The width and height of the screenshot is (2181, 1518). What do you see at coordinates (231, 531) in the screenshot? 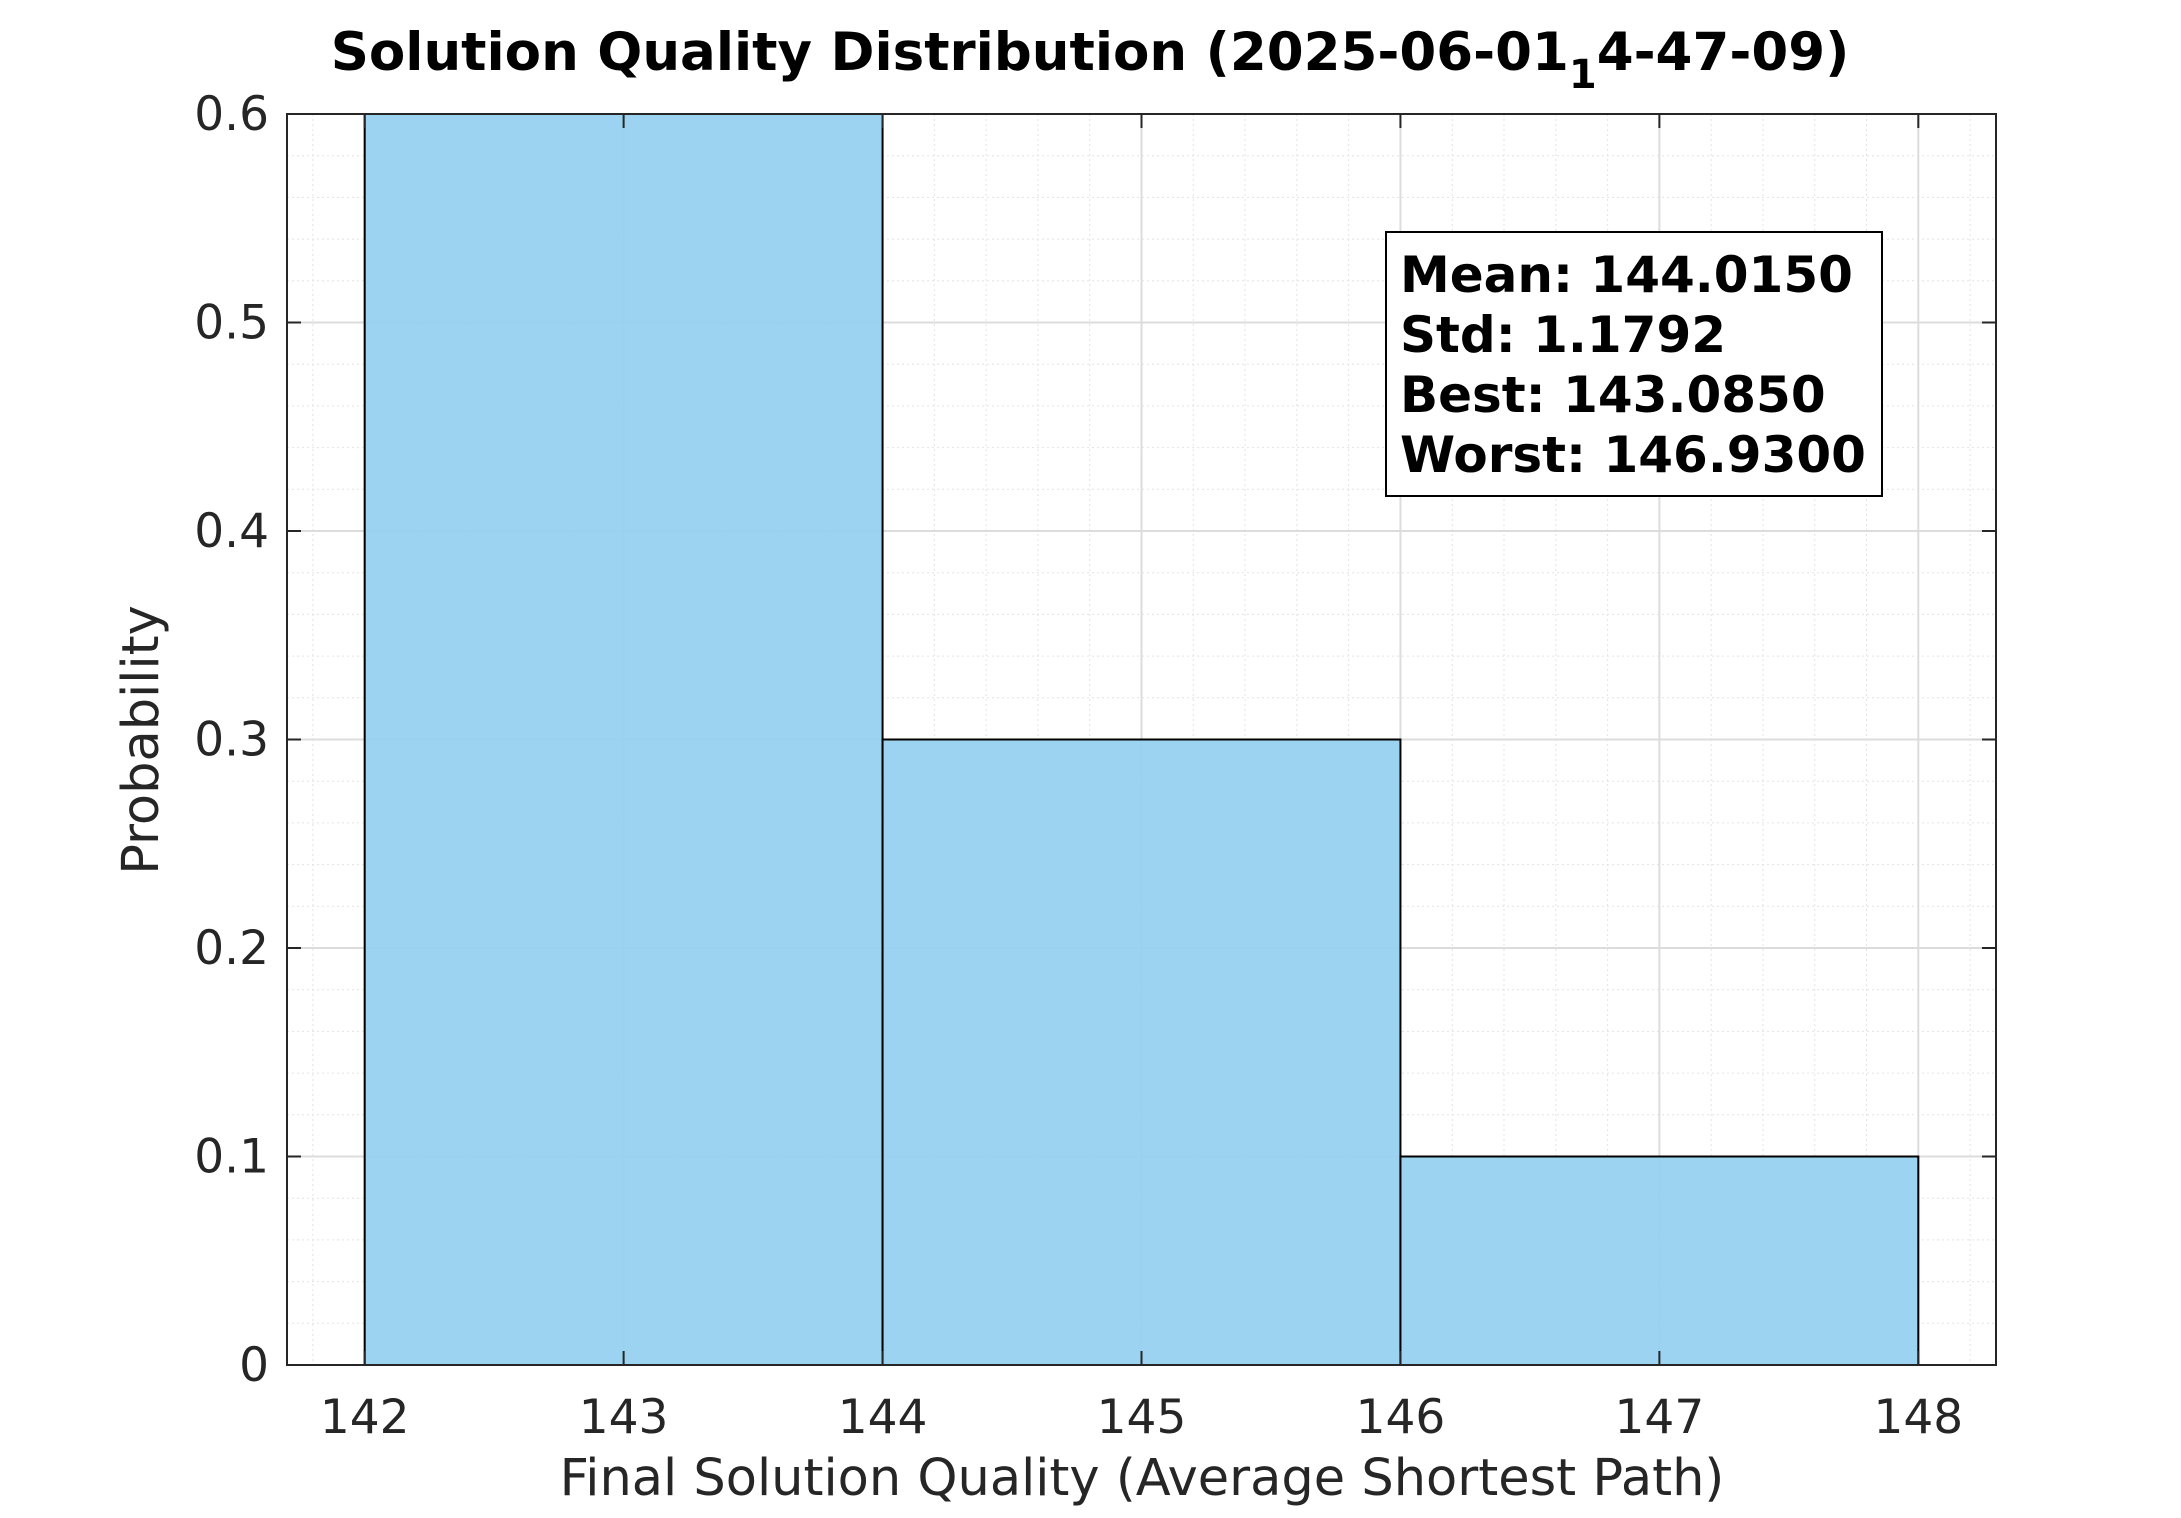
I see `y-tick-label: 0.4` at bounding box center [231, 531].